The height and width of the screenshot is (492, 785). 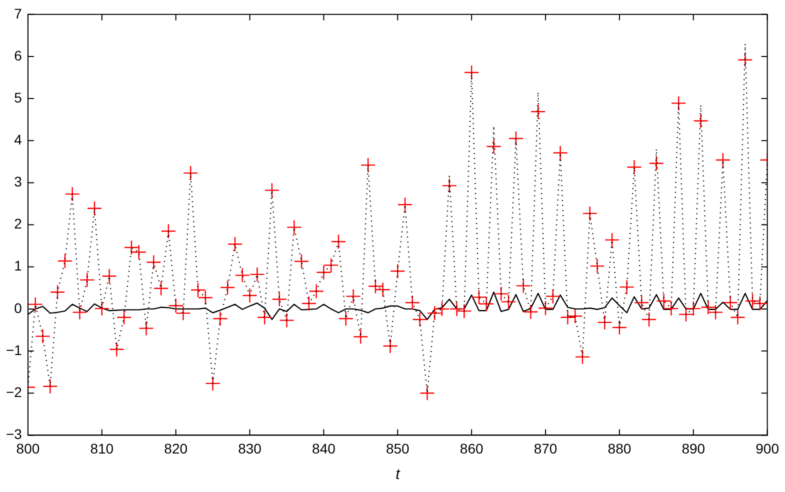 What do you see at coordinates (18, 266) in the screenshot?
I see `y-tick-label: 1` at bounding box center [18, 266].